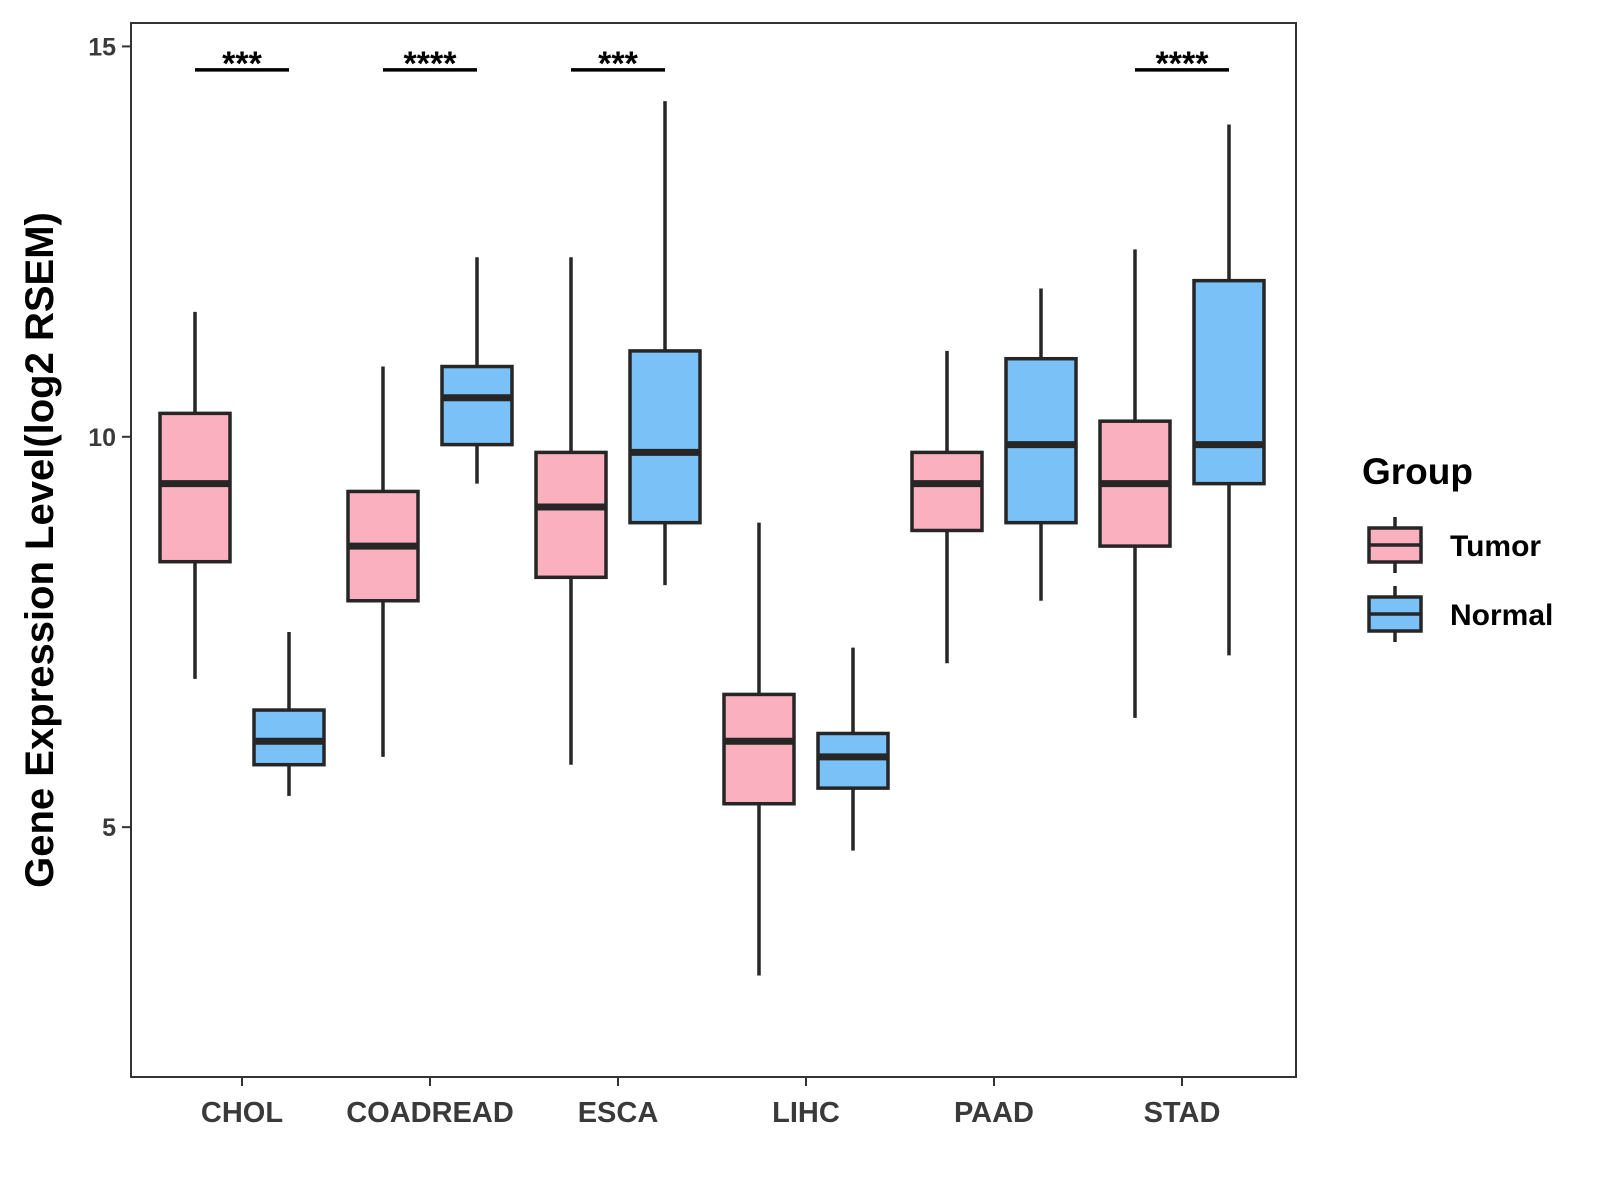  I want to click on legend: Group Tumor Normal, so click(1457, 546).